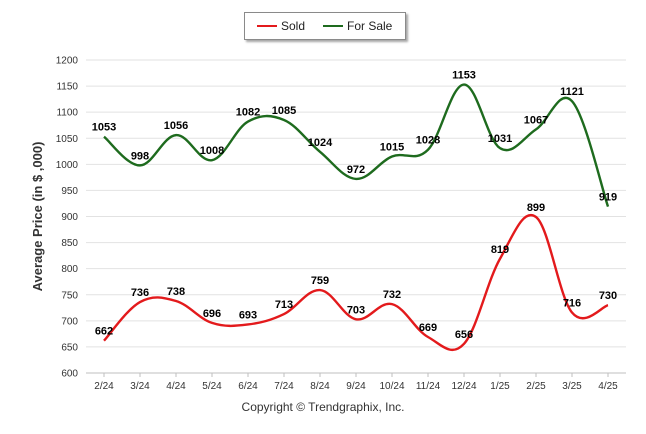 This screenshot has height=434, width=646. What do you see at coordinates (500, 250) in the screenshot?
I see `data-label-sold: 819` at bounding box center [500, 250].